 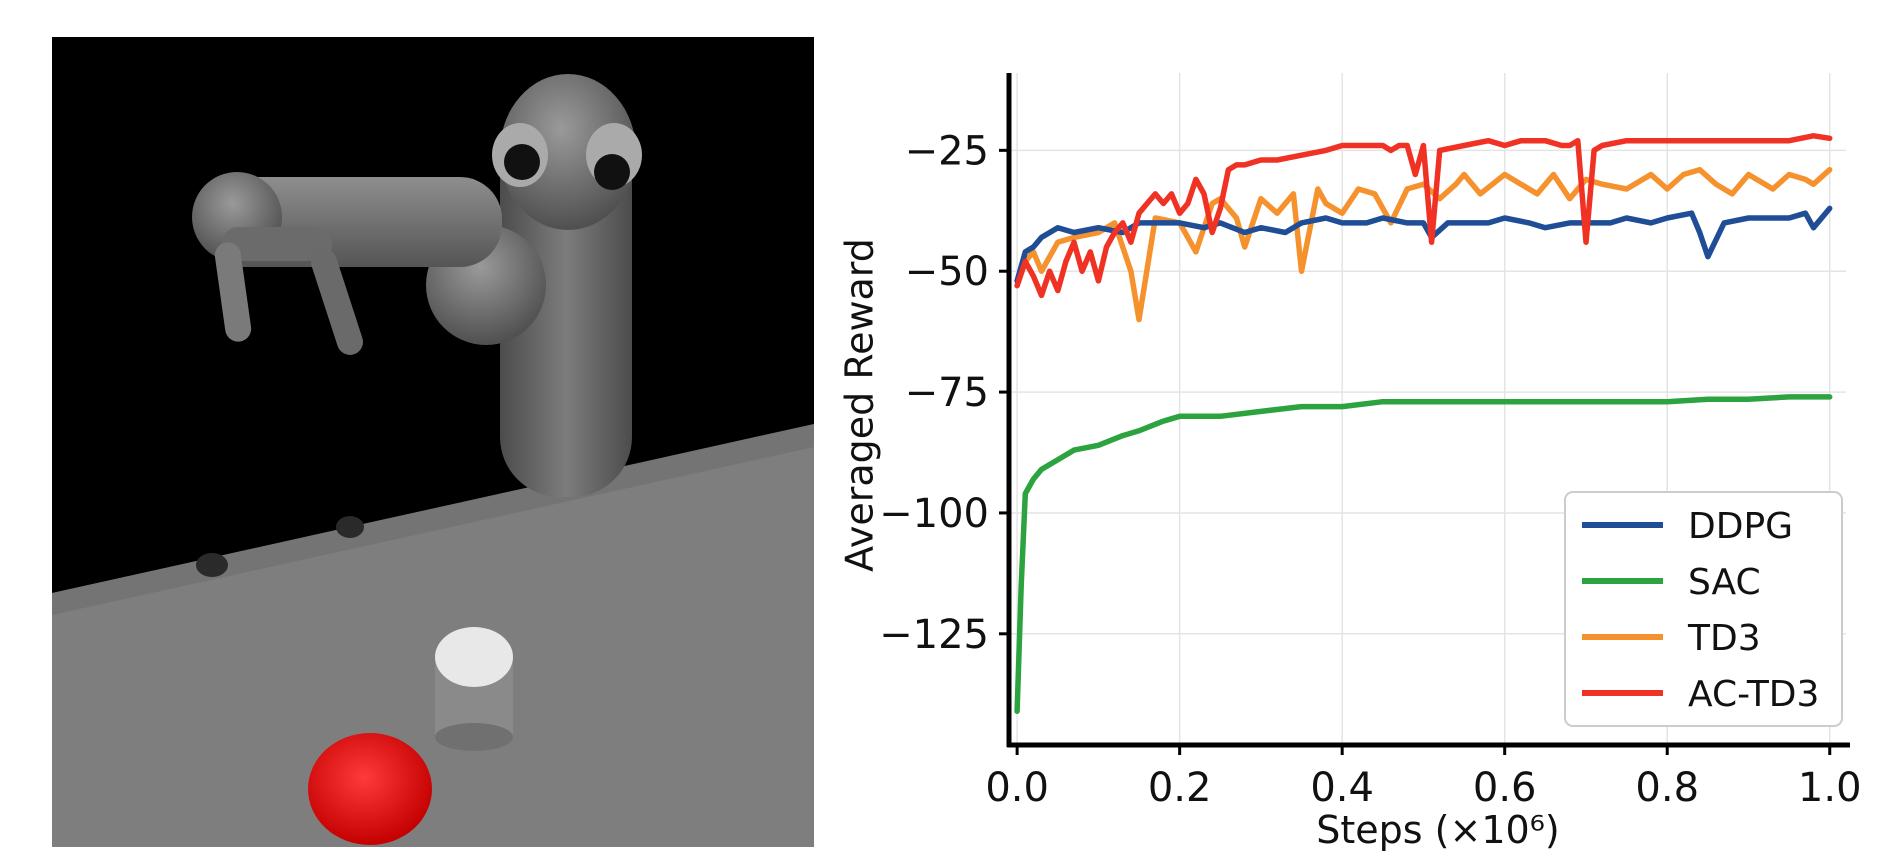 I want to click on y-tick-label: −125, so click(x=934, y=635).